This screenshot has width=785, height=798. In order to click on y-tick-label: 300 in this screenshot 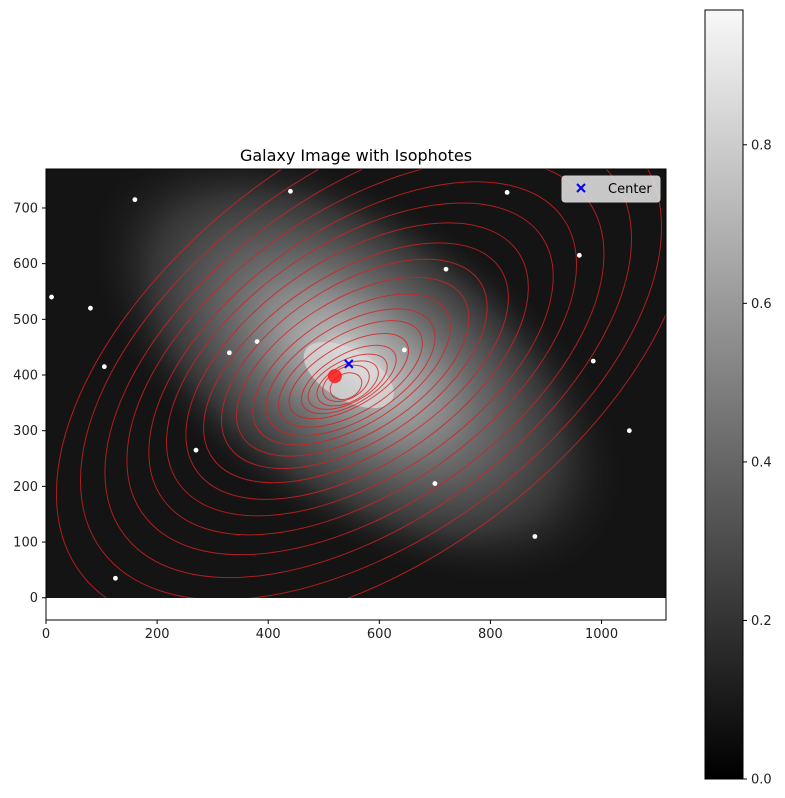, I will do `click(25, 431)`.